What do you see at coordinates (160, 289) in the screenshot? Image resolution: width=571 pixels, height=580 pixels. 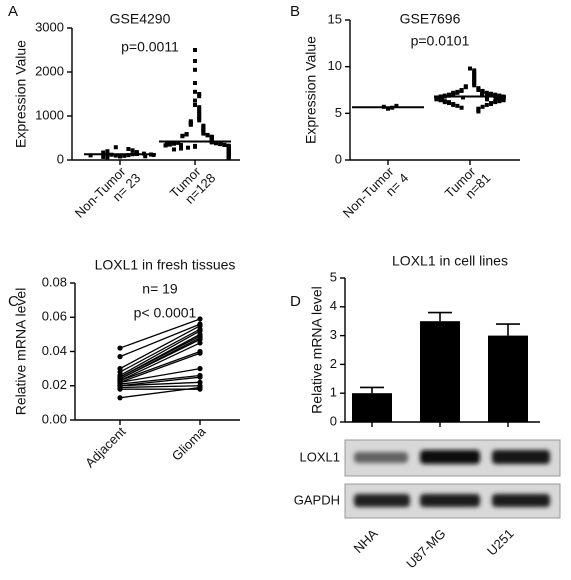 I see `chart-subtitle: n= 19` at bounding box center [160, 289].